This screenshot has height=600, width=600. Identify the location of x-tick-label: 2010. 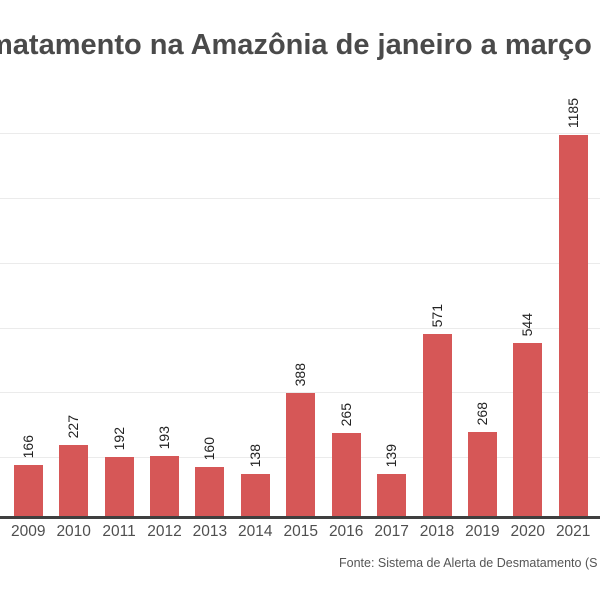
(73, 531).